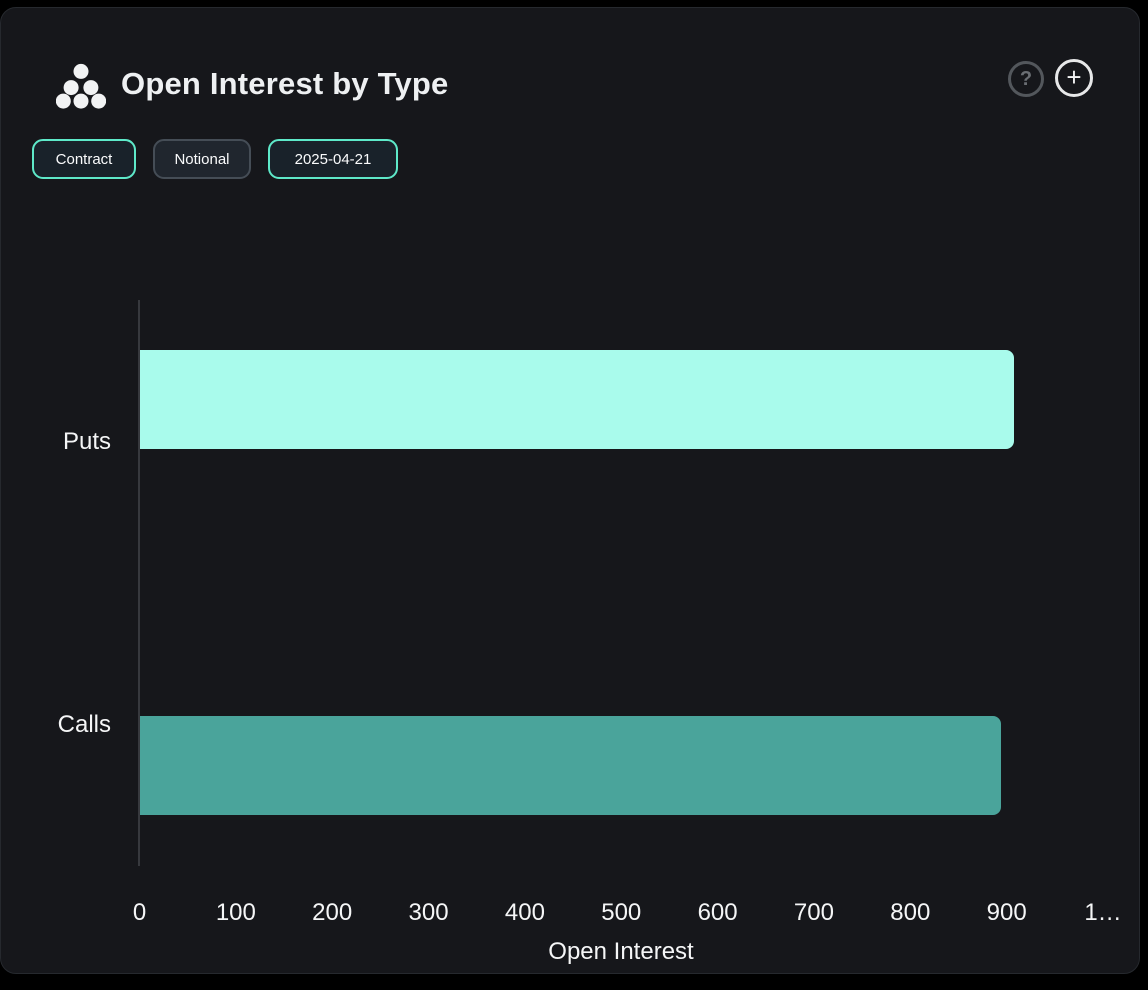 The height and width of the screenshot is (990, 1148). Describe the element at coordinates (81, 86) in the screenshot. I see `cluster-dots-icon` at that location.